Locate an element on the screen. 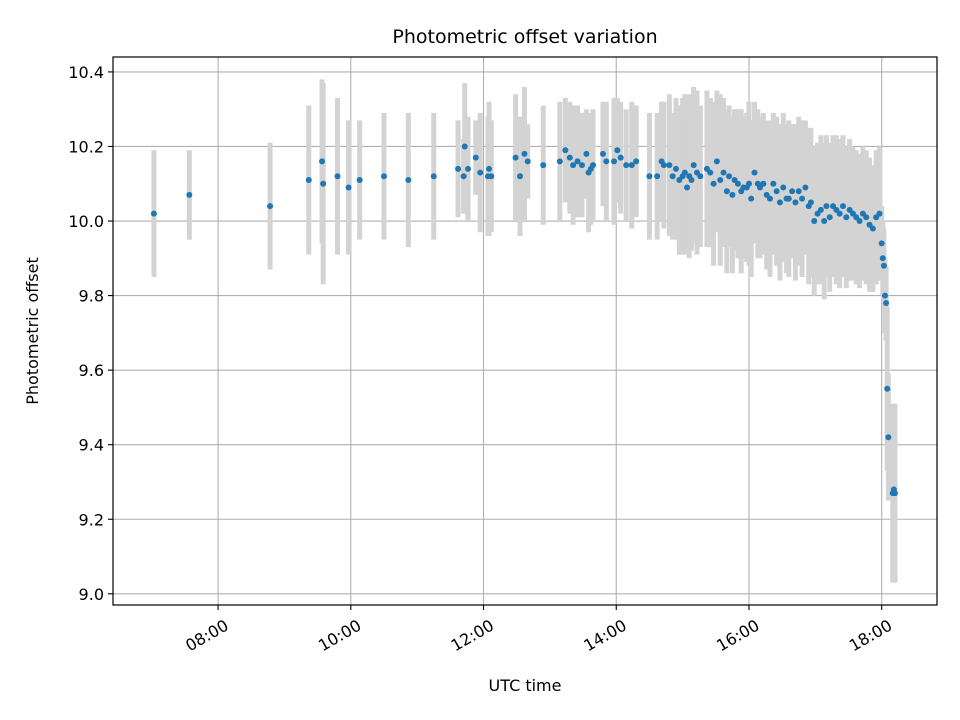 The width and height of the screenshot is (960, 720). y-axis-label: Photometric offset is located at coordinates (32, 331).